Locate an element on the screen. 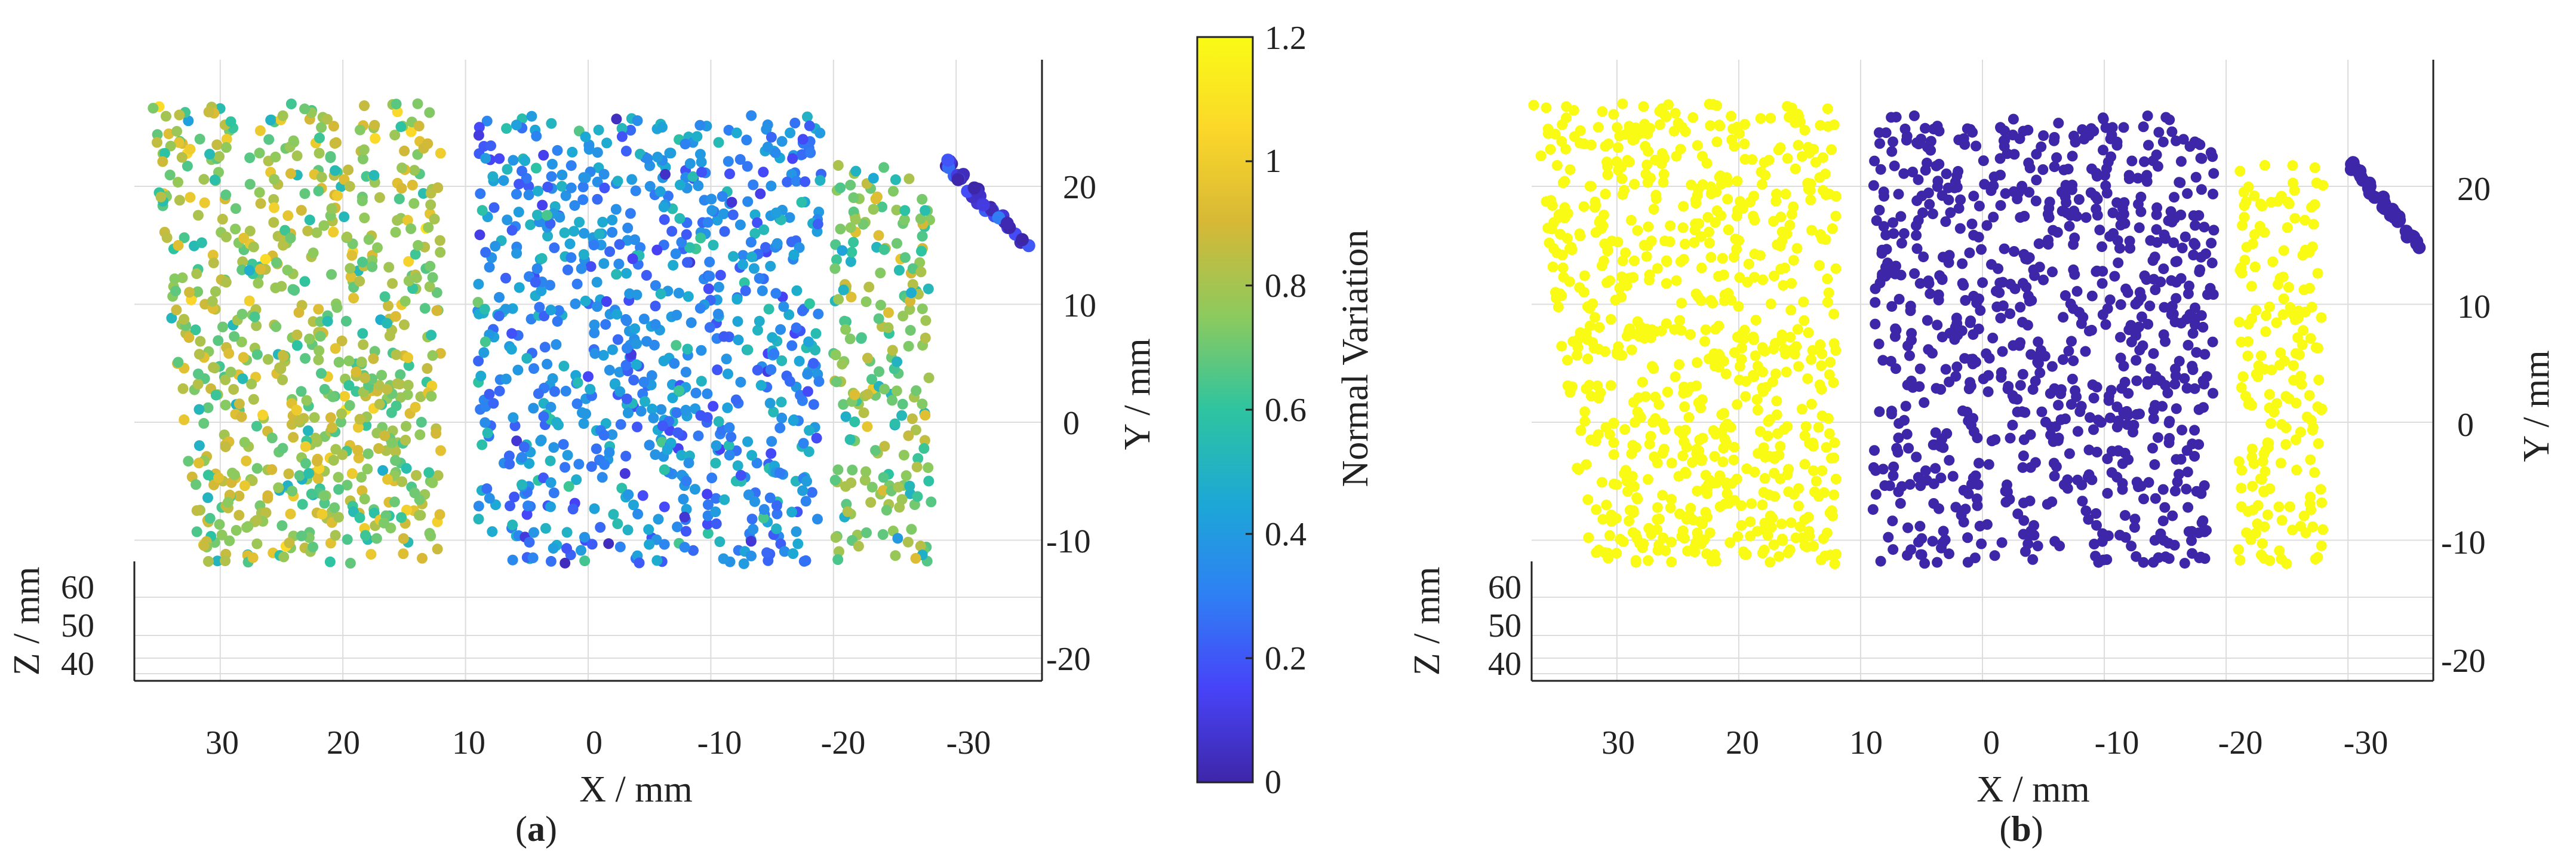 The width and height of the screenshot is (2576, 860). panel-b-x-axis-label: X / mm is located at coordinates (2032, 789).